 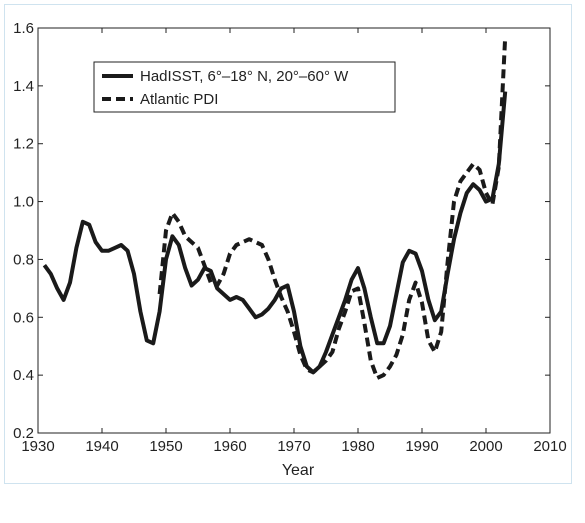 I want to click on y-tick-label: 0.6, so click(x=23, y=317).